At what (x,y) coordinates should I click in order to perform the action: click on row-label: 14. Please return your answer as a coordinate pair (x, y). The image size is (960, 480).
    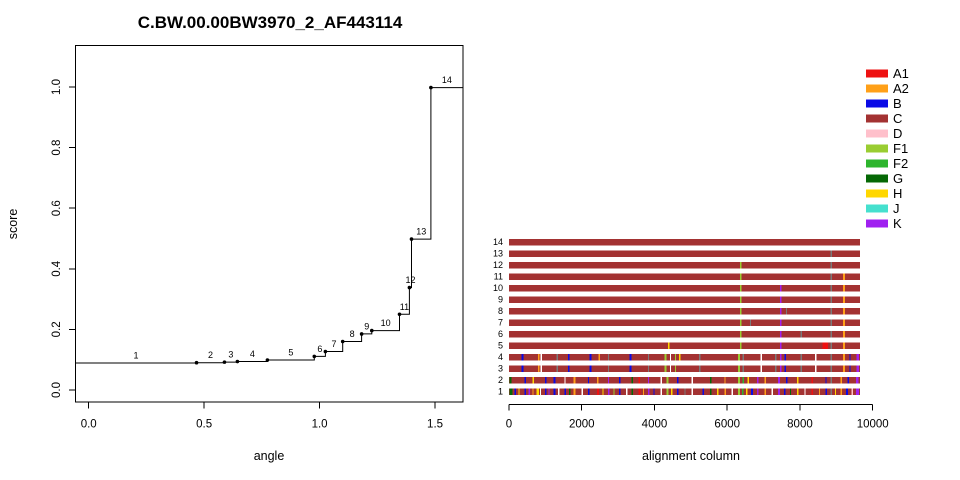
    Looking at the image, I should click on (498, 242).